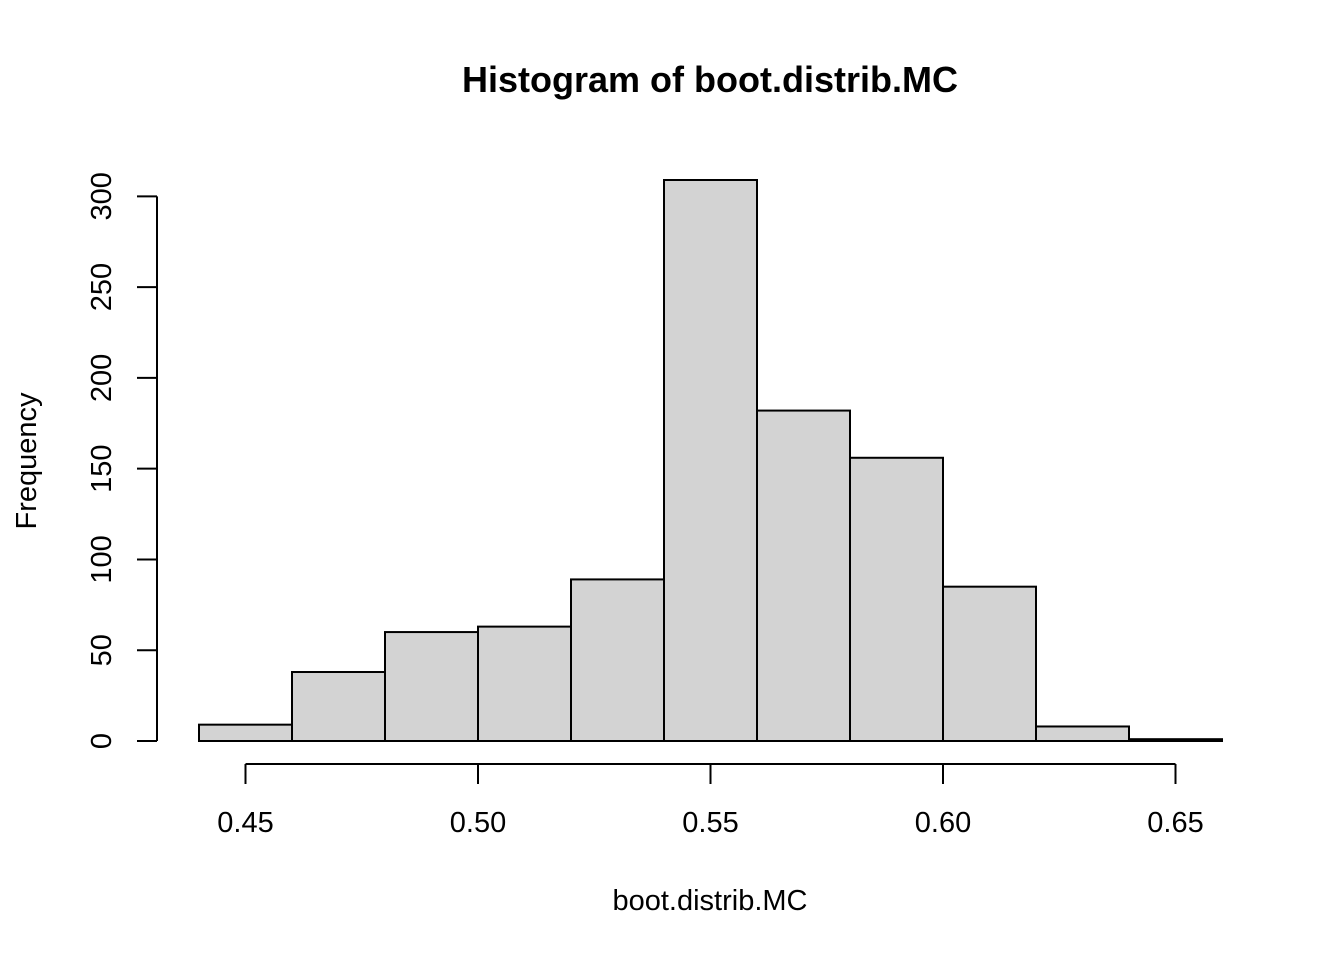 The height and width of the screenshot is (960, 1344). I want to click on y-tick-label: 200, so click(102, 378).